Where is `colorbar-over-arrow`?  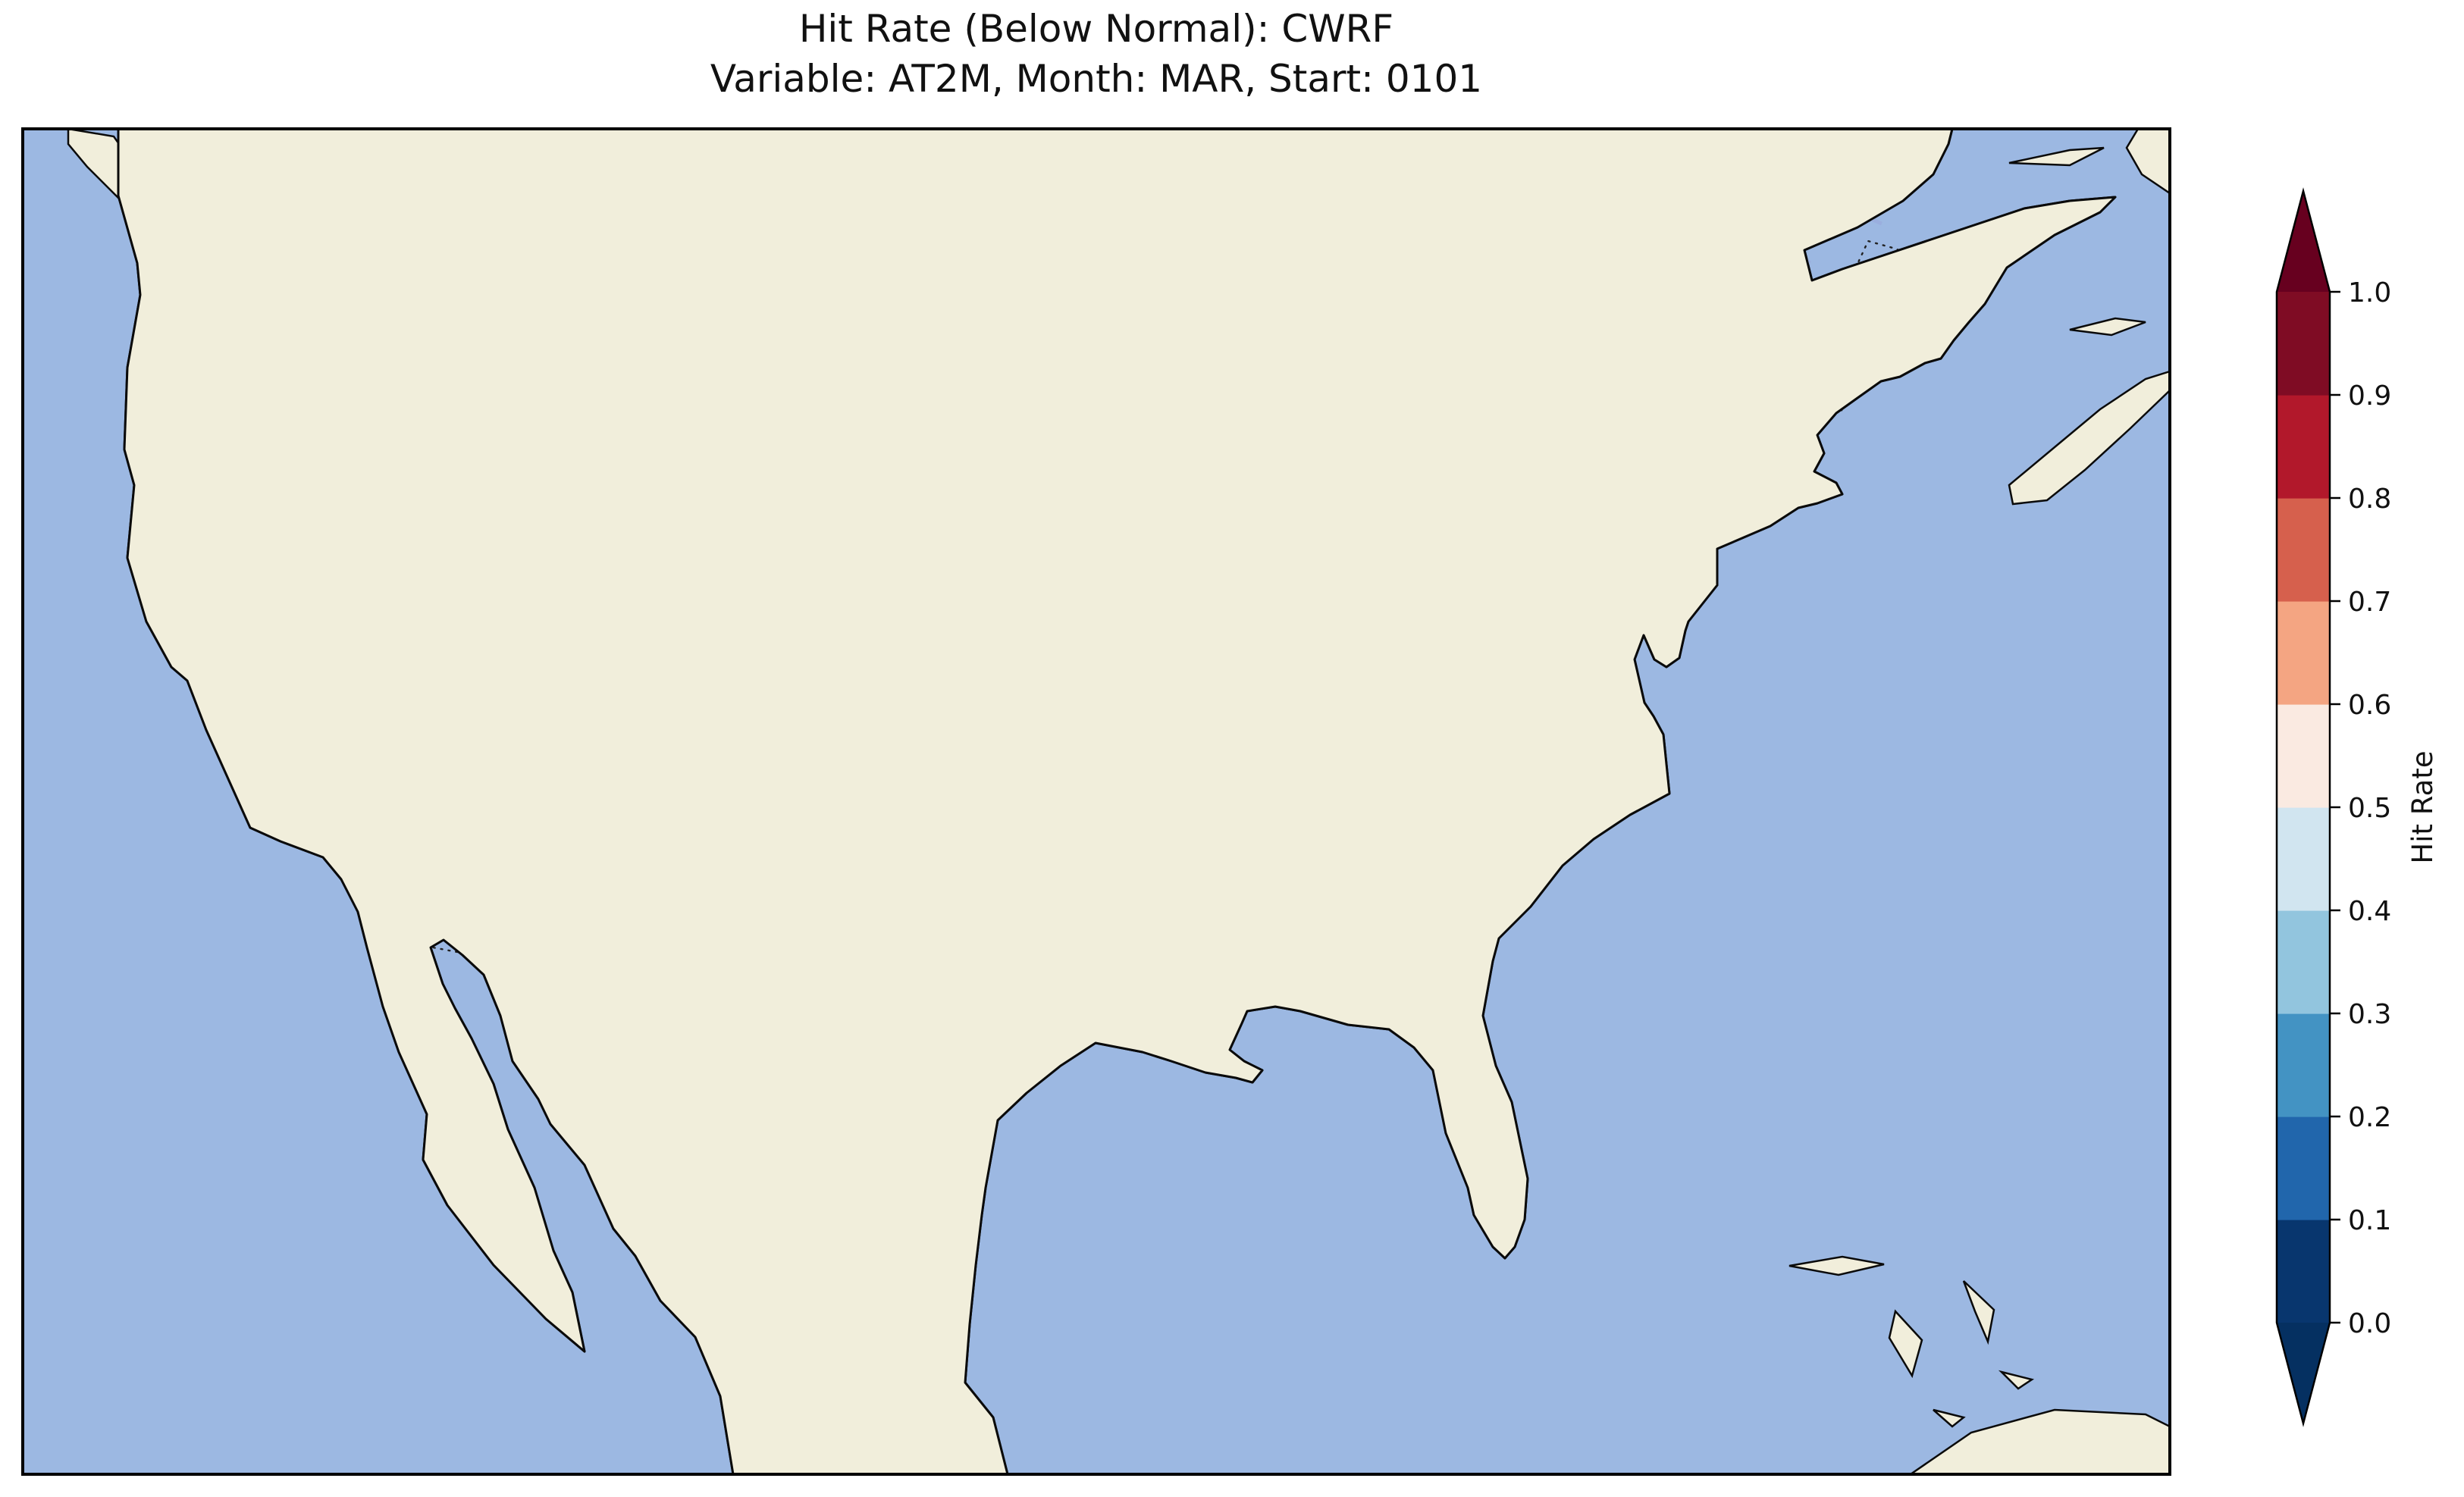
colorbar-over-arrow is located at coordinates (2303, 241).